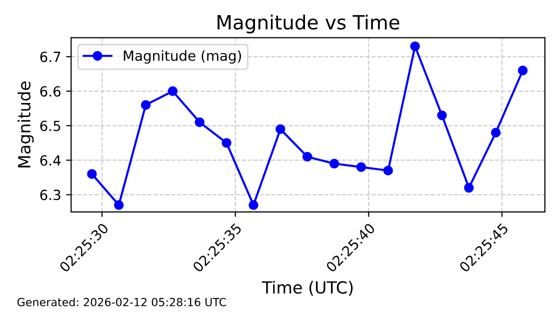 Image resolution: width=560 pixels, height=314 pixels. What do you see at coordinates (183, 57) in the screenshot?
I see `legend-label: Magnitude (mag)` at bounding box center [183, 57].